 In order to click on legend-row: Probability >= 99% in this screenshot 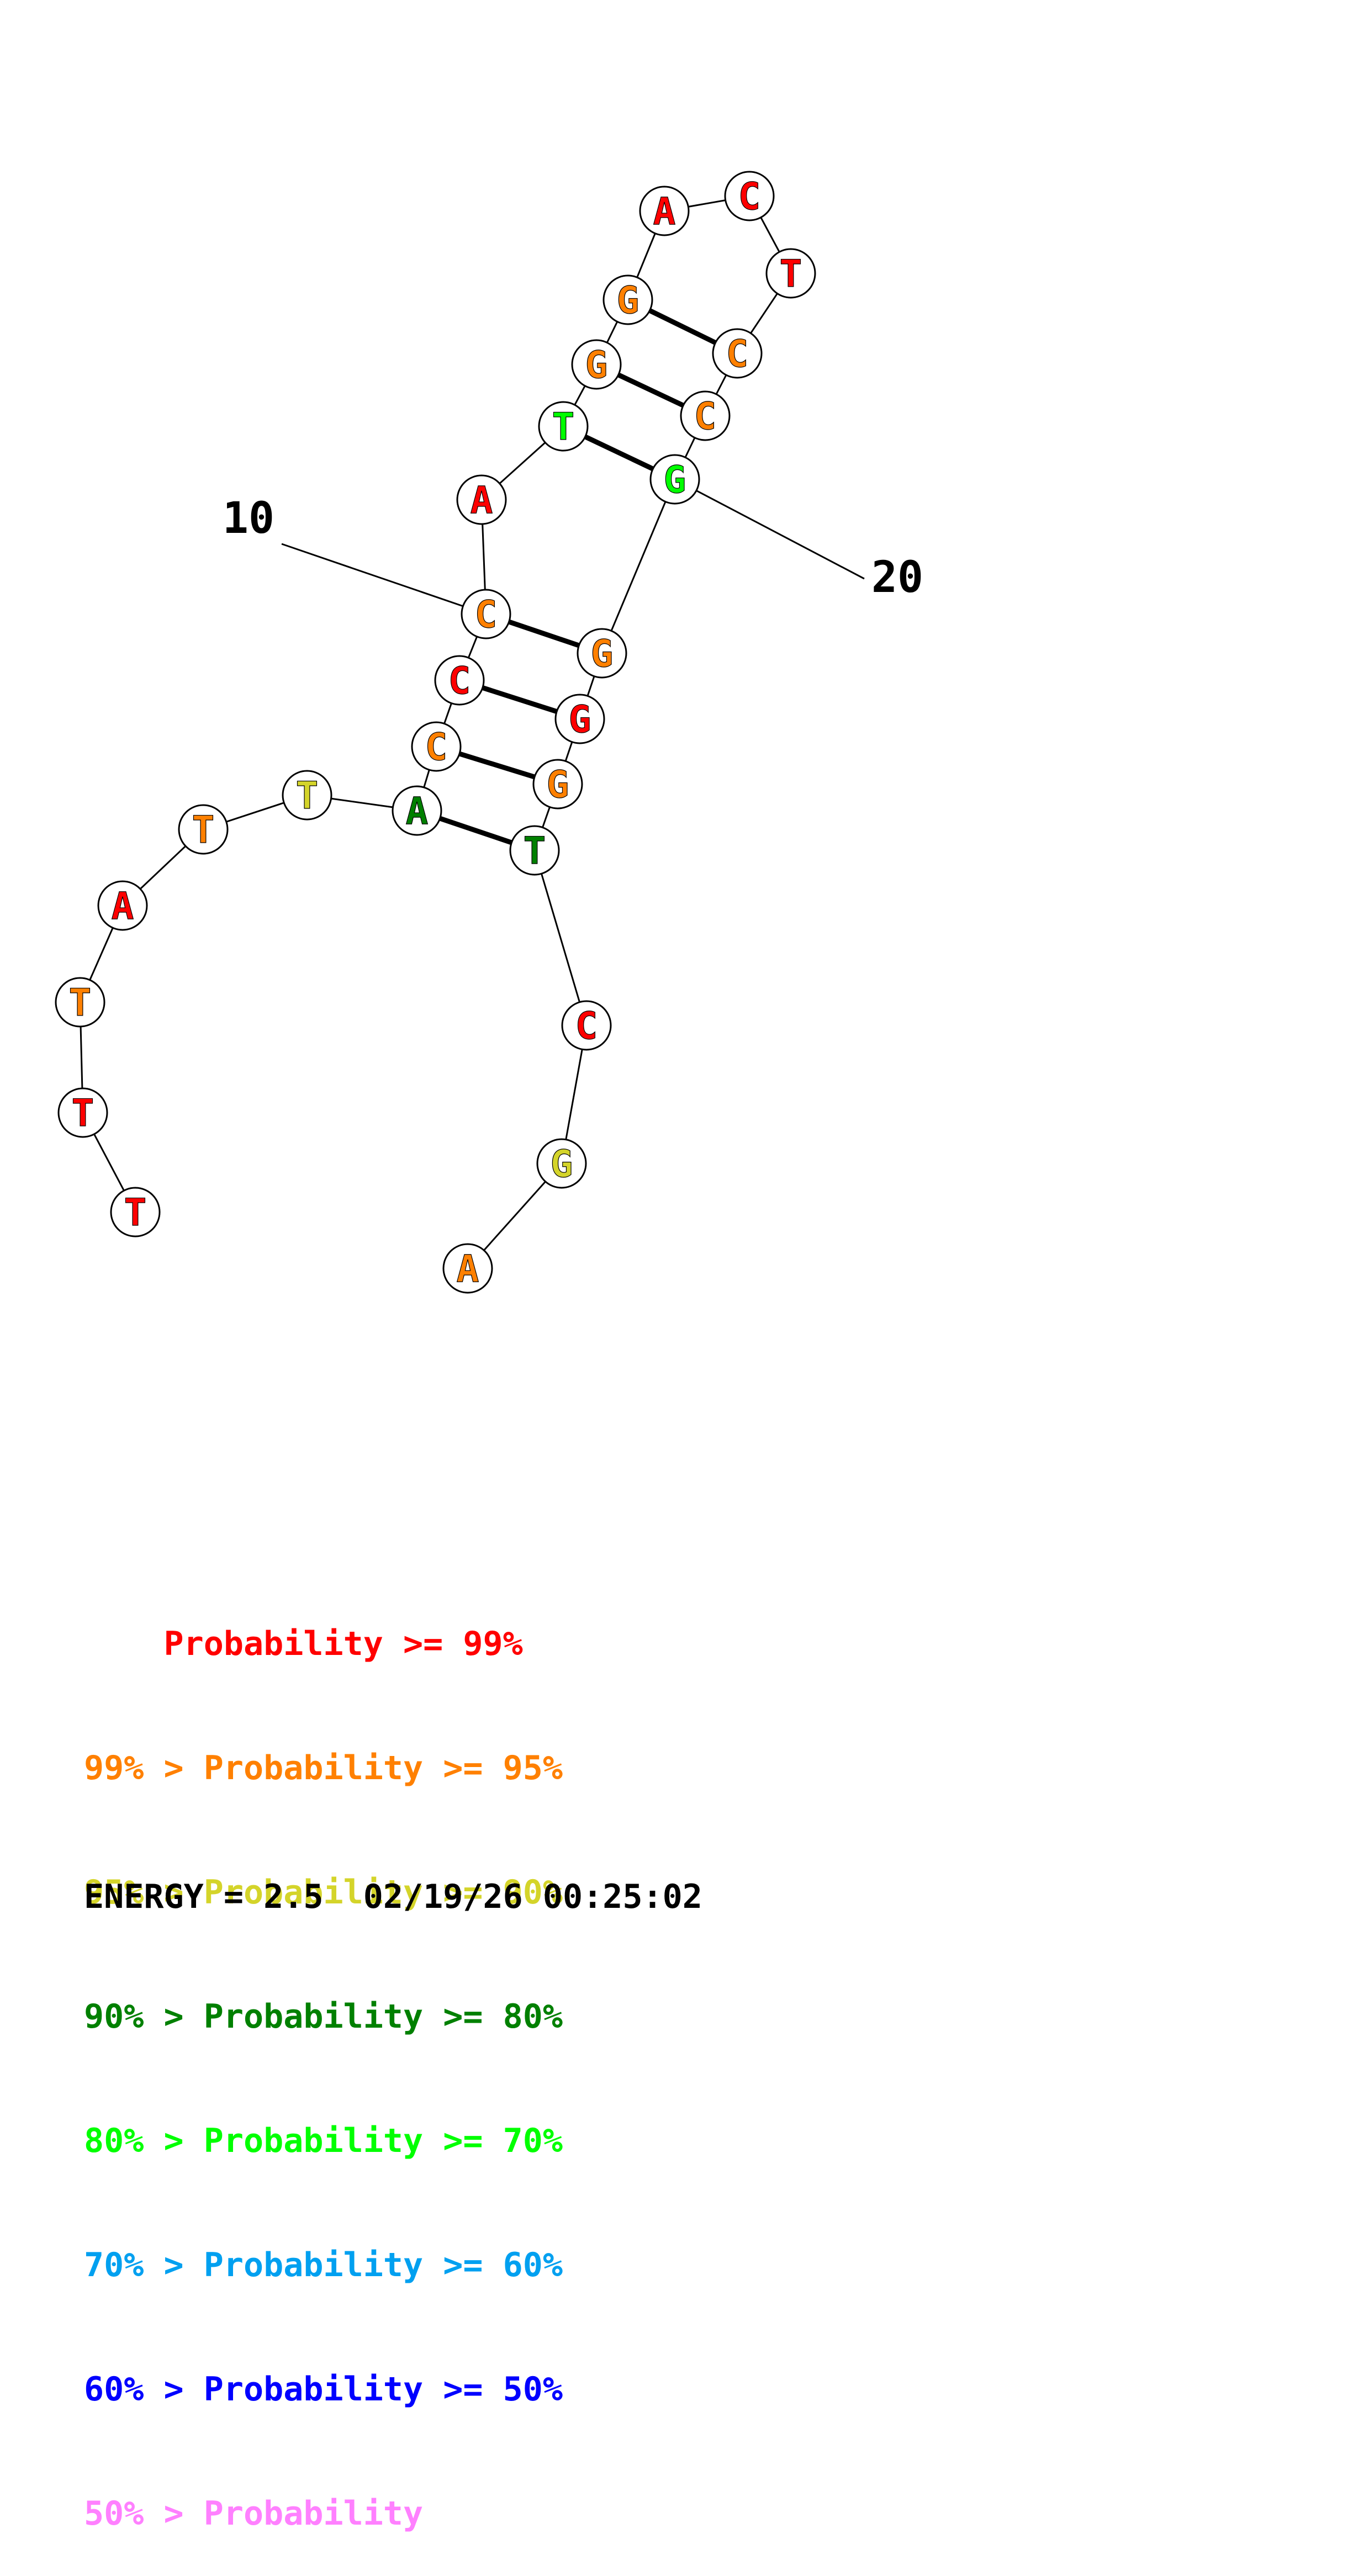, I will do `click(323, 1644)`.